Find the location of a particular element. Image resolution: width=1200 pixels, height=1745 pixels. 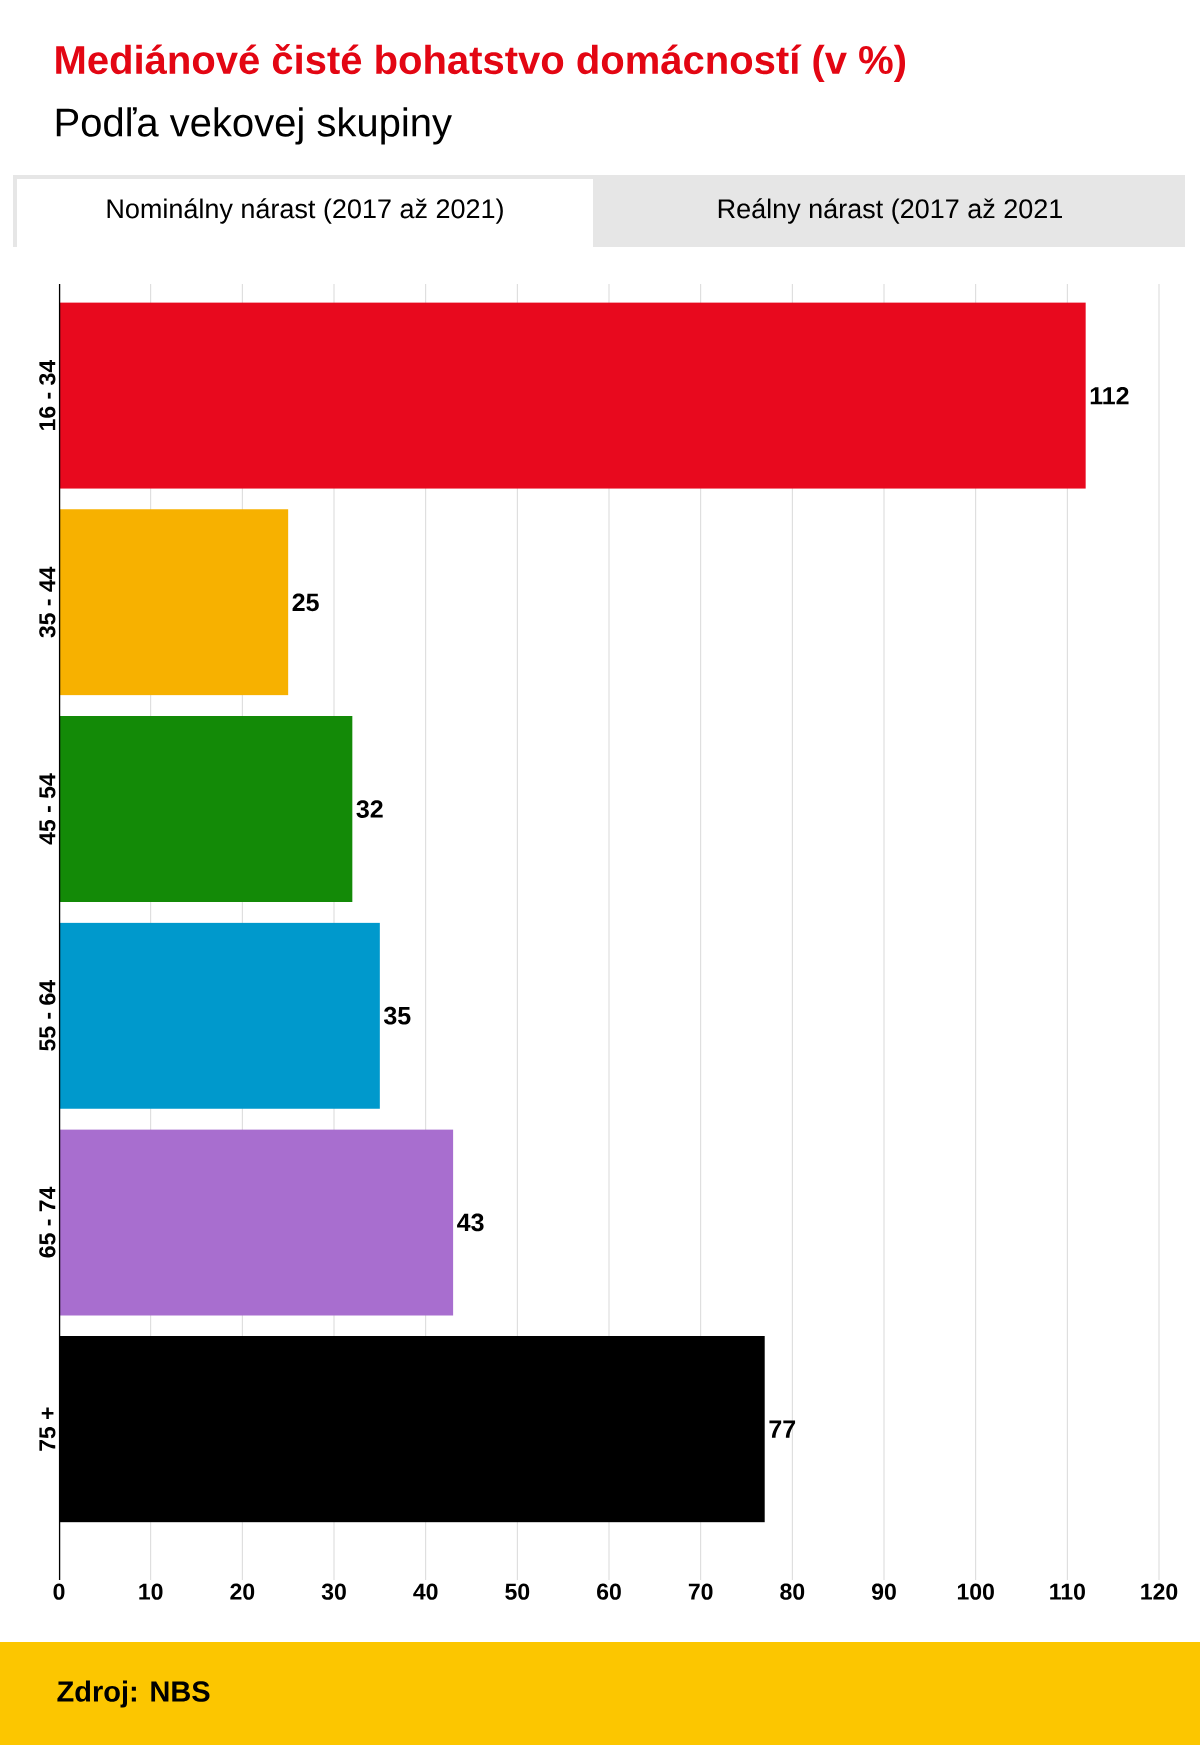

y-tick-label: 65 - 74 is located at coordinates (47, 1222).